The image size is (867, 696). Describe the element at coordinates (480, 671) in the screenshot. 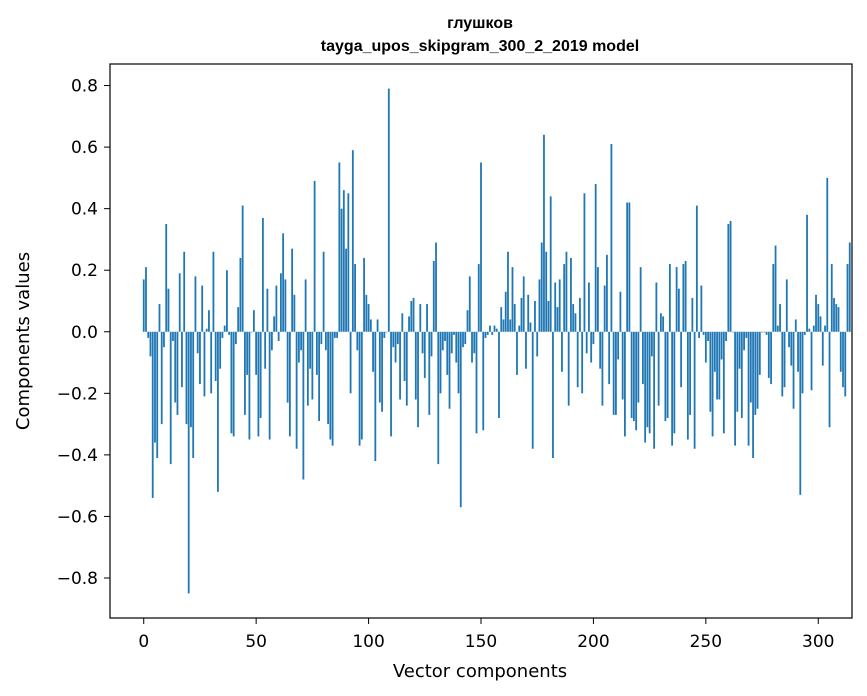

I see `x-axis-label: Vector components` at that location.